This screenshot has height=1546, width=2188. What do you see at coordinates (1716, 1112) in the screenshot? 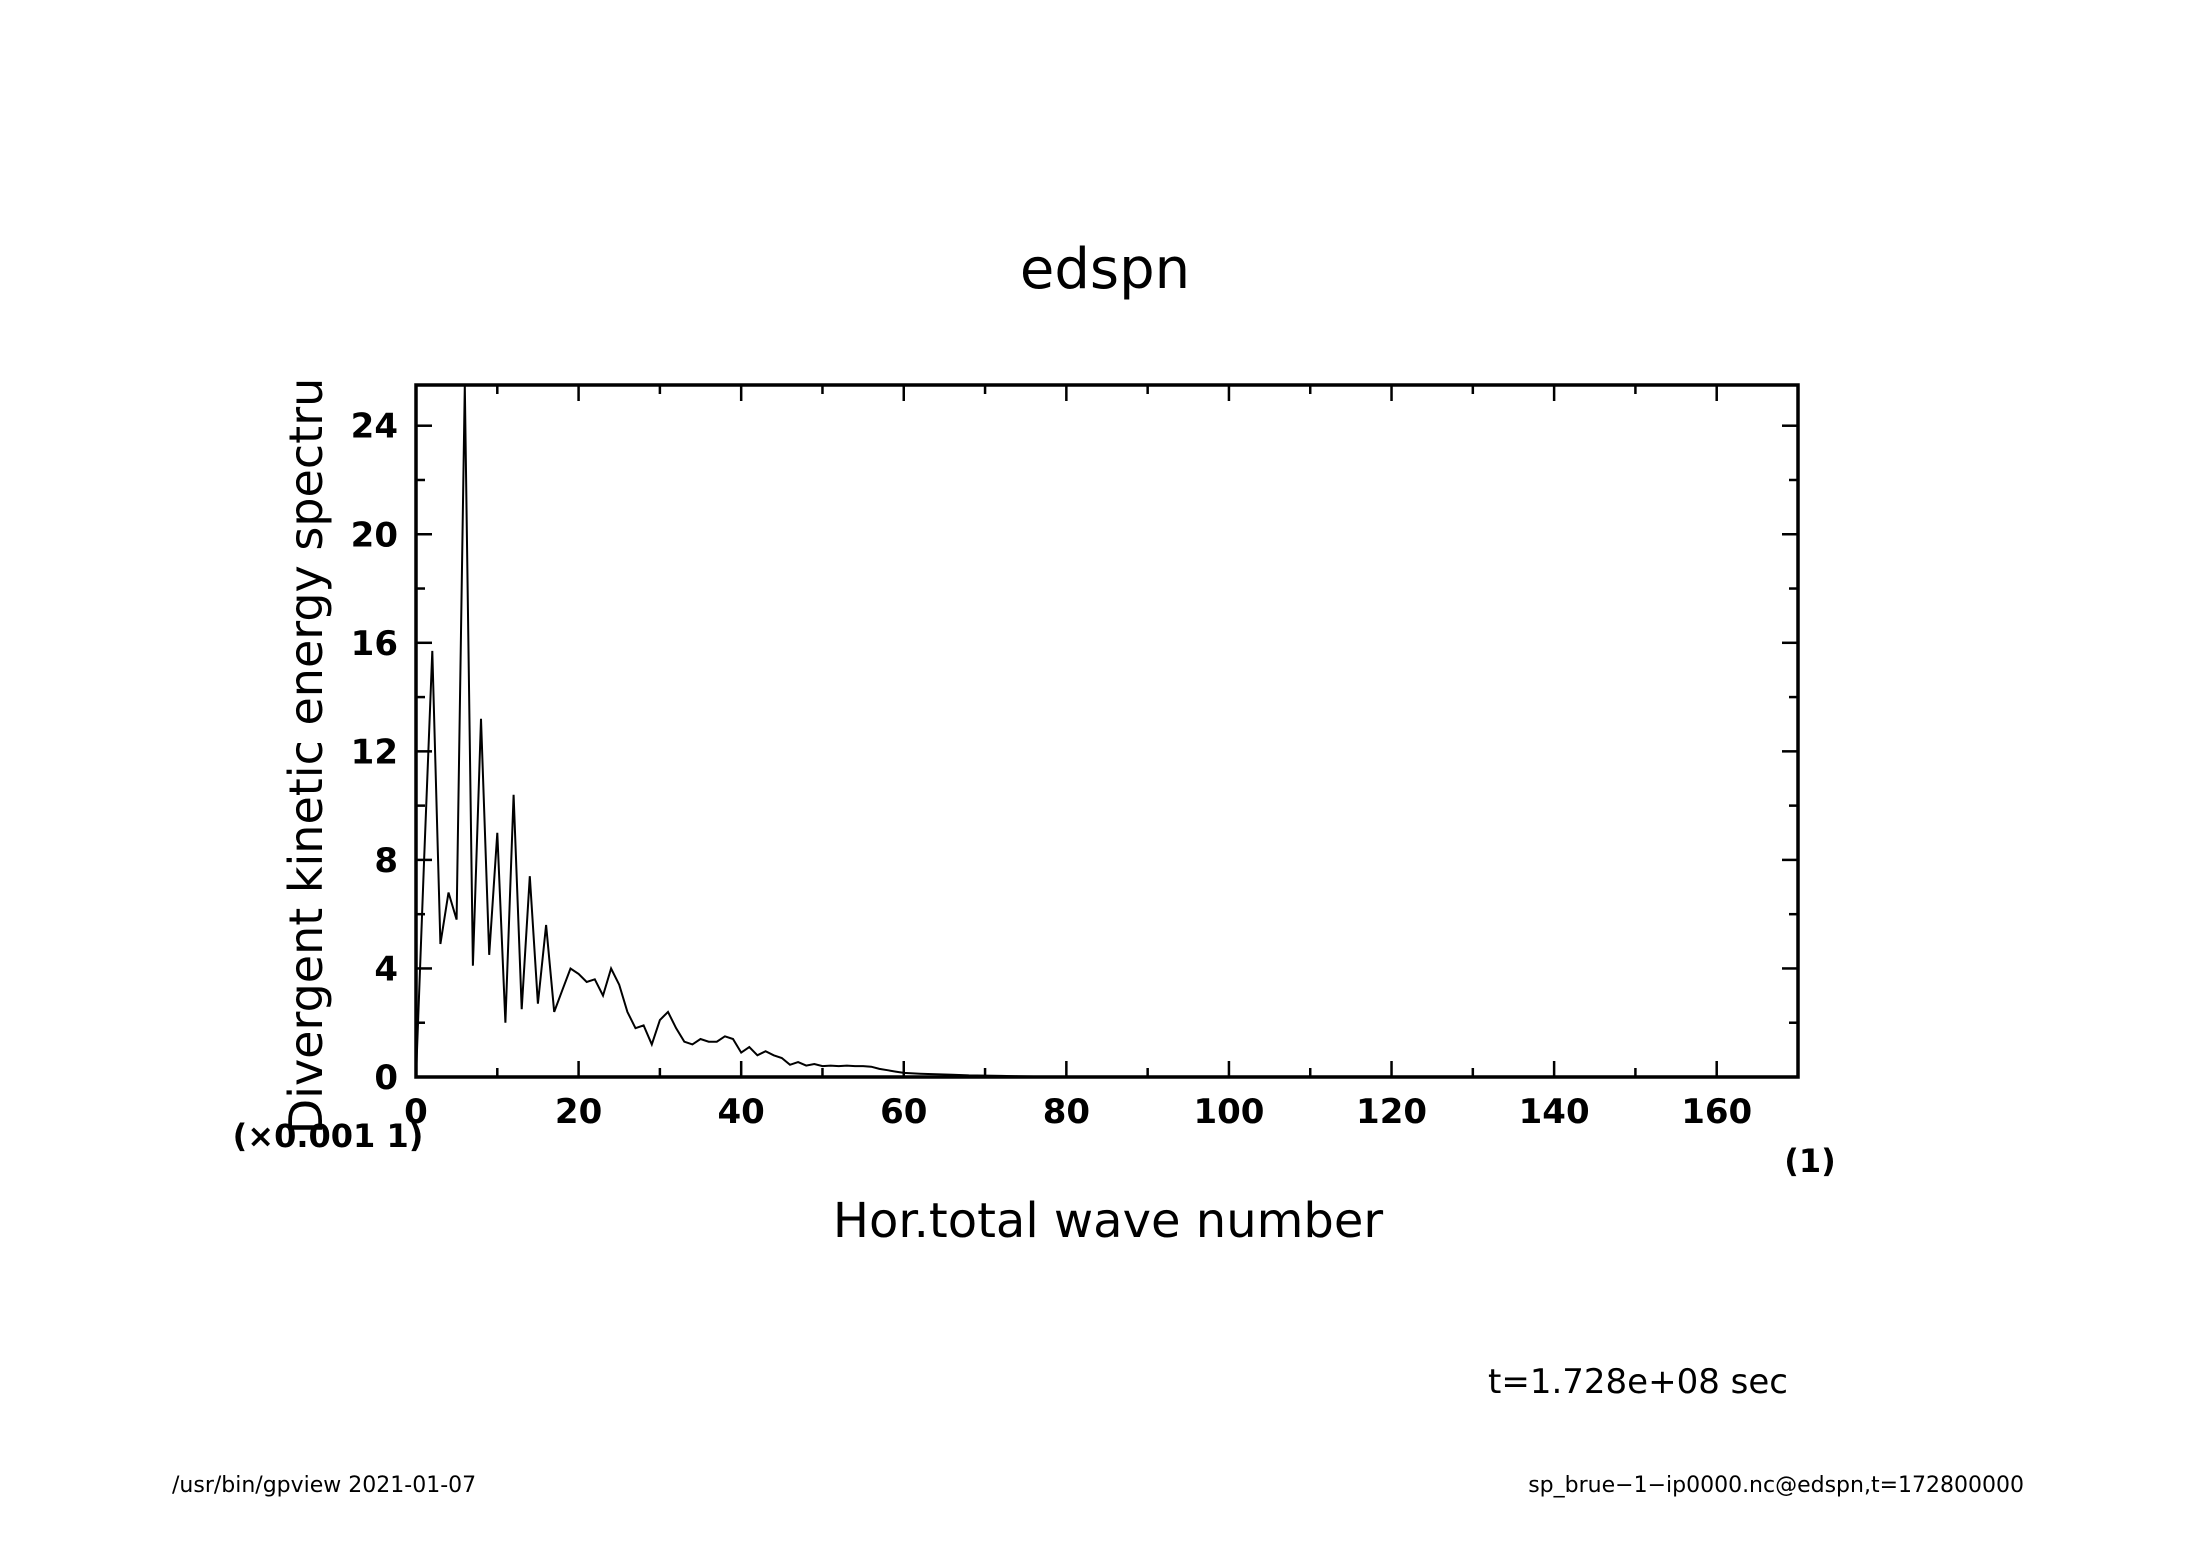
I see `x-tick-label: 160` at bounding box center [1716, 1112].